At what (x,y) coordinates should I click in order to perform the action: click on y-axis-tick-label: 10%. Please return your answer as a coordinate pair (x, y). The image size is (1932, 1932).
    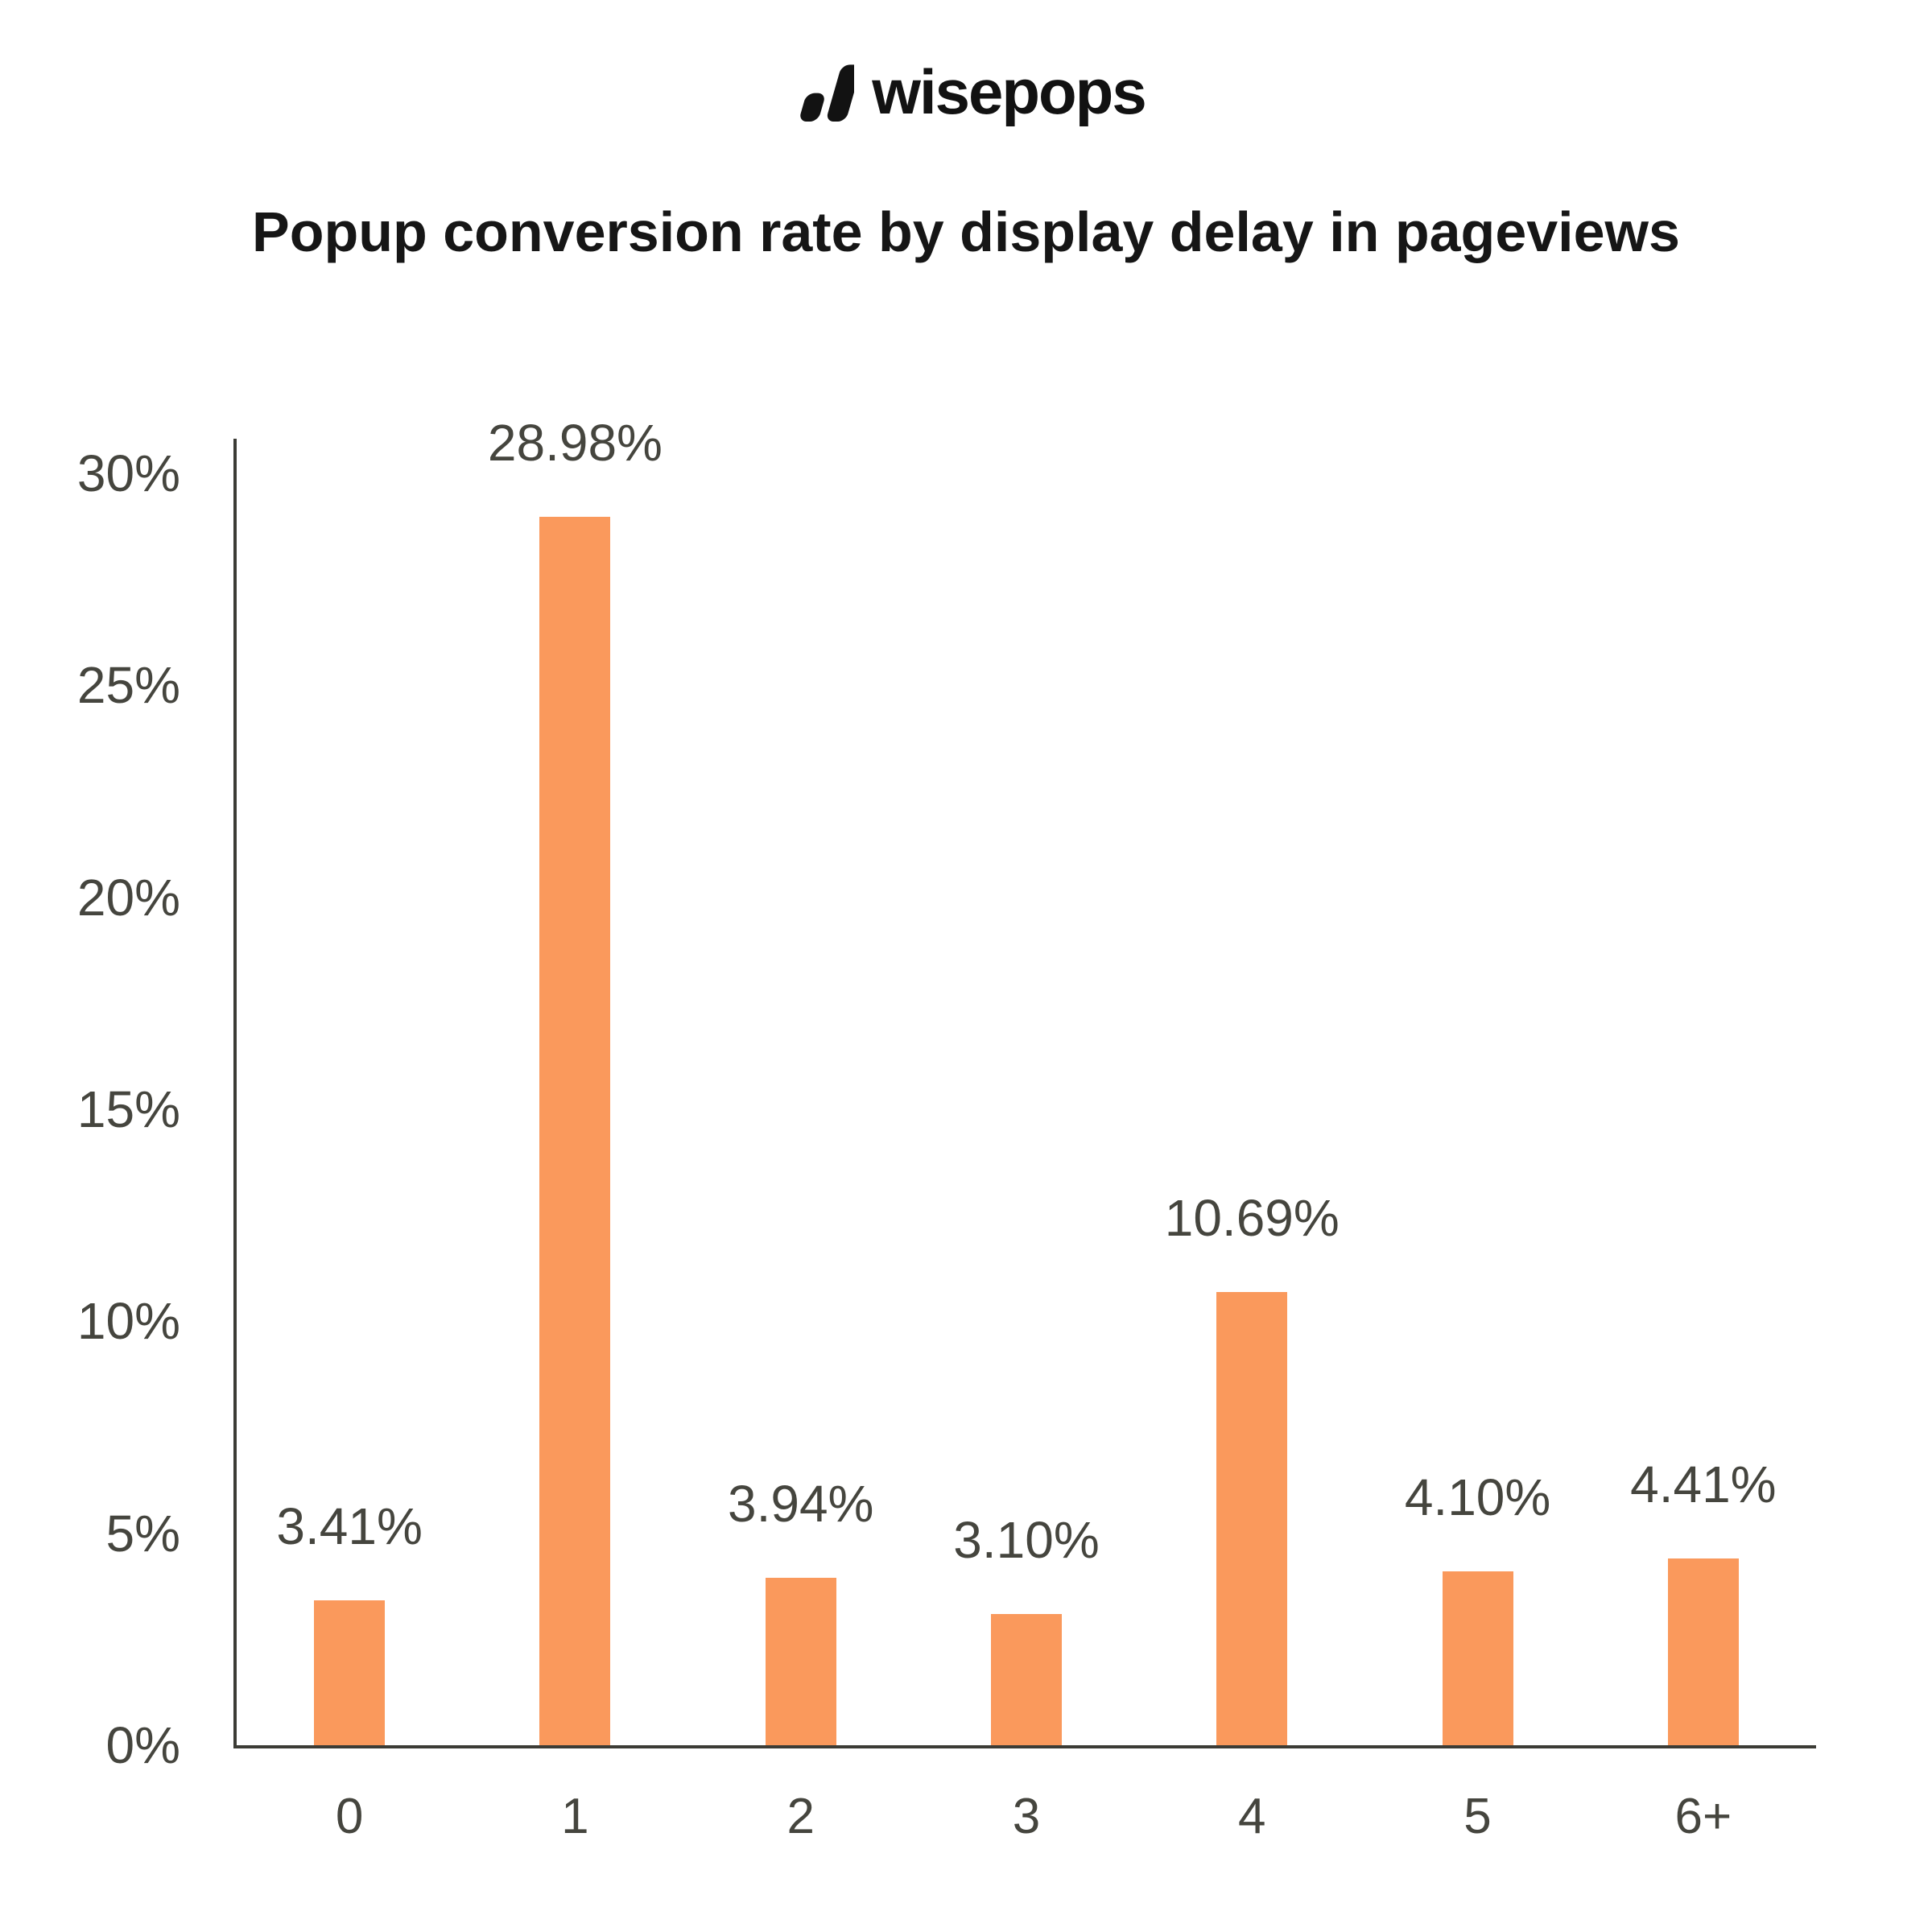
    Looking at the image, I should click on (128, 1321).